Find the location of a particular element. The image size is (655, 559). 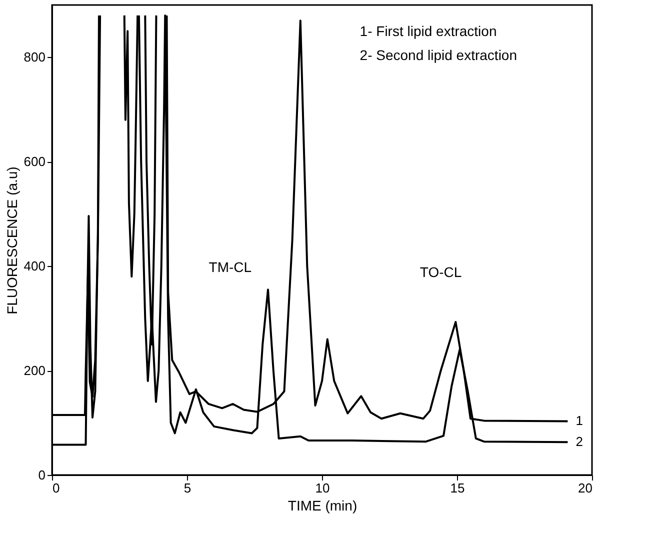

y-axis-title: FLUORESCENCE (a.u) is located at coordinates (12, 240).